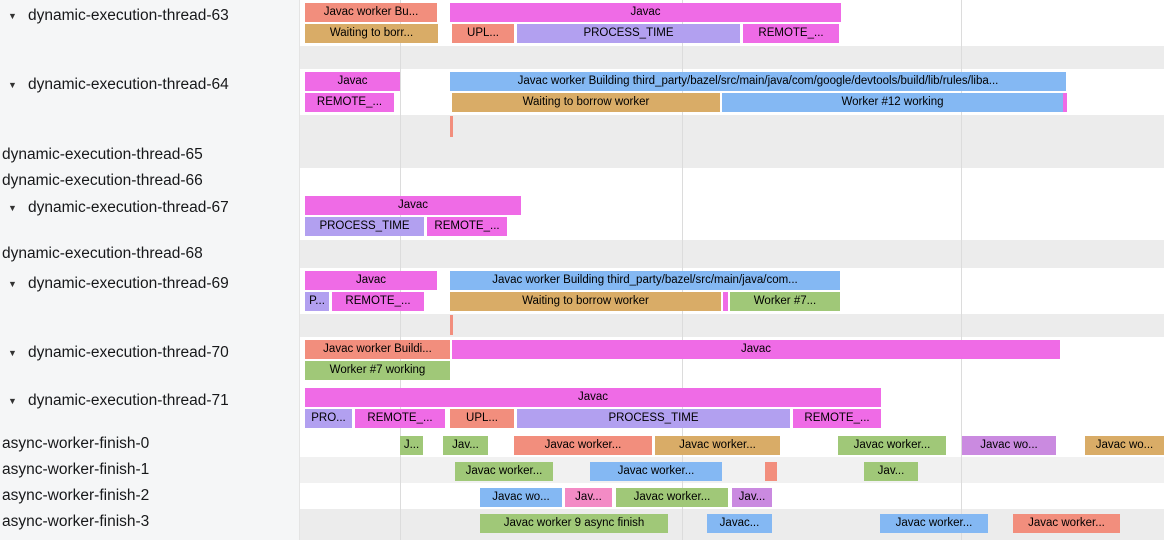  Describe the element at coordinates (128, 84) in the screenshot. I see `thread-name: dynamic-execution-thread-64` at that location.